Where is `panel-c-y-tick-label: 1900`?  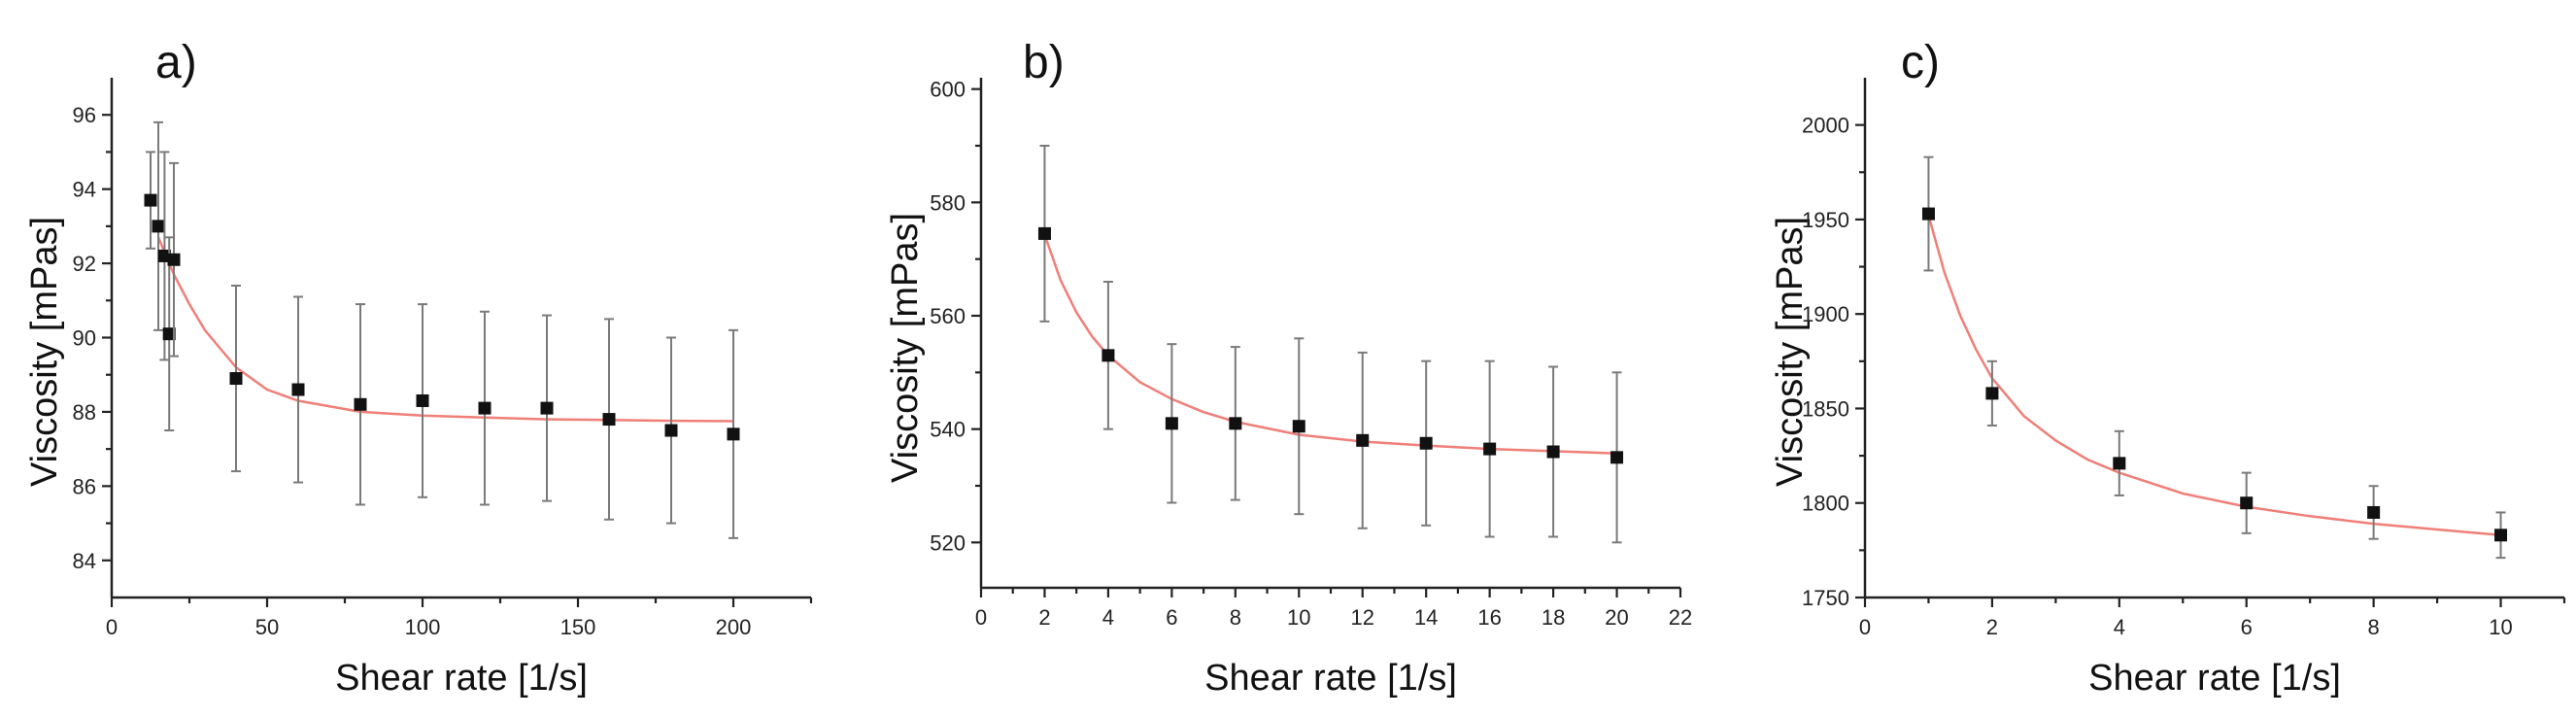 panel-c-y-tick-label: 1900 is located at coordinates (1825, 314).